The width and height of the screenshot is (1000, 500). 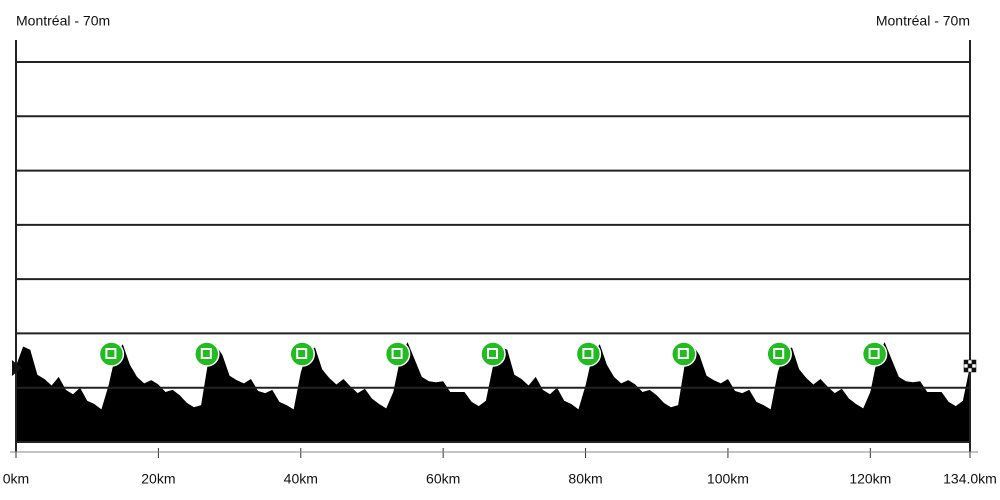 What do you see at coordinates (923, 21) in the screenshot?
I see `finish-label: Montréal - 70m` at bounding box center [923, 21].